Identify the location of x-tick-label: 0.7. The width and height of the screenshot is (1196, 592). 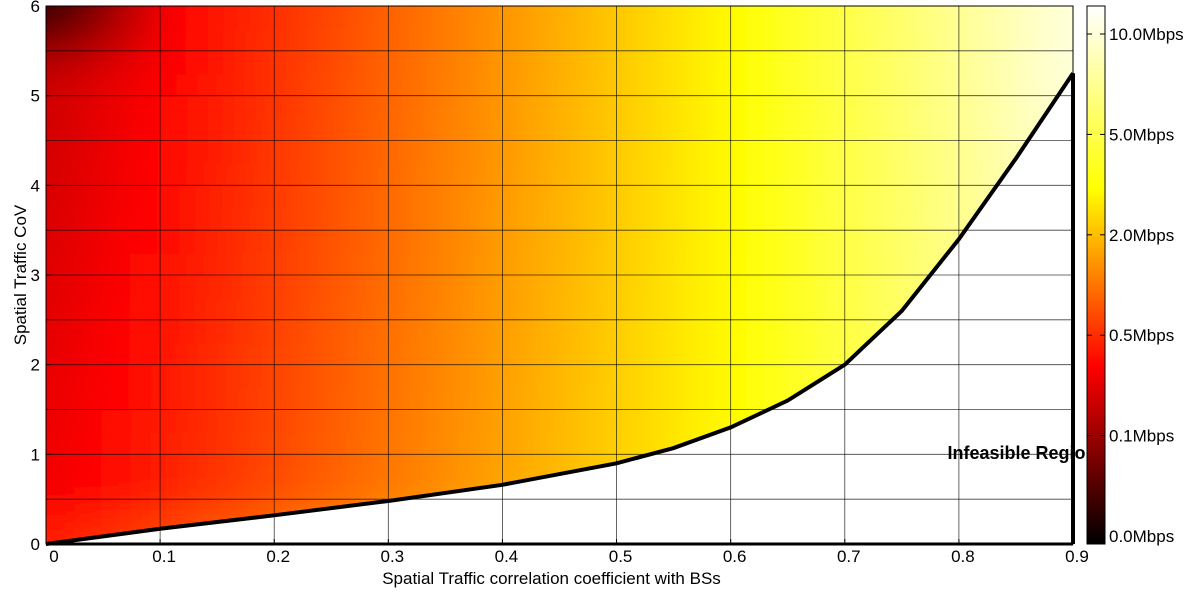
(849, 556).